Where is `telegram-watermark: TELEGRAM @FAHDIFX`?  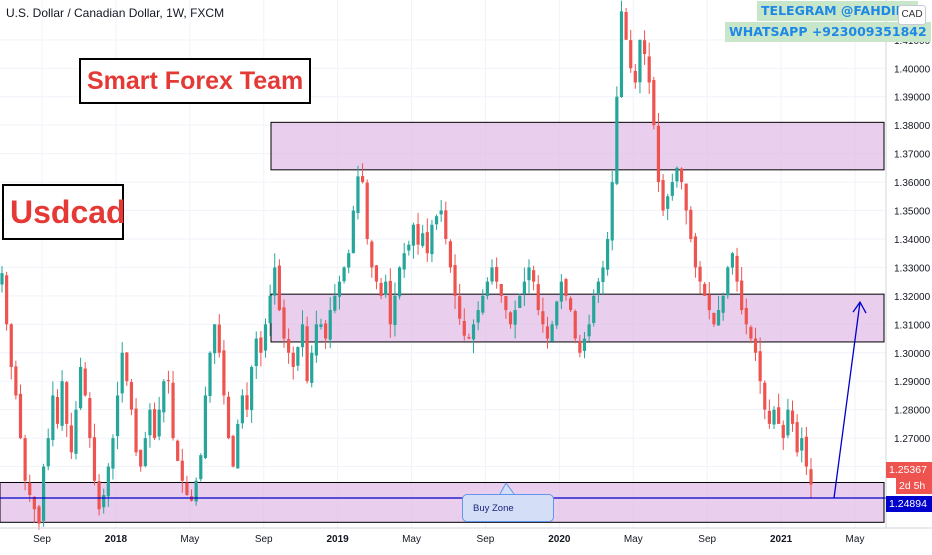 telegram-watermark: TELEGRAM @FAHDIFX is located at coordinates (837, 11).